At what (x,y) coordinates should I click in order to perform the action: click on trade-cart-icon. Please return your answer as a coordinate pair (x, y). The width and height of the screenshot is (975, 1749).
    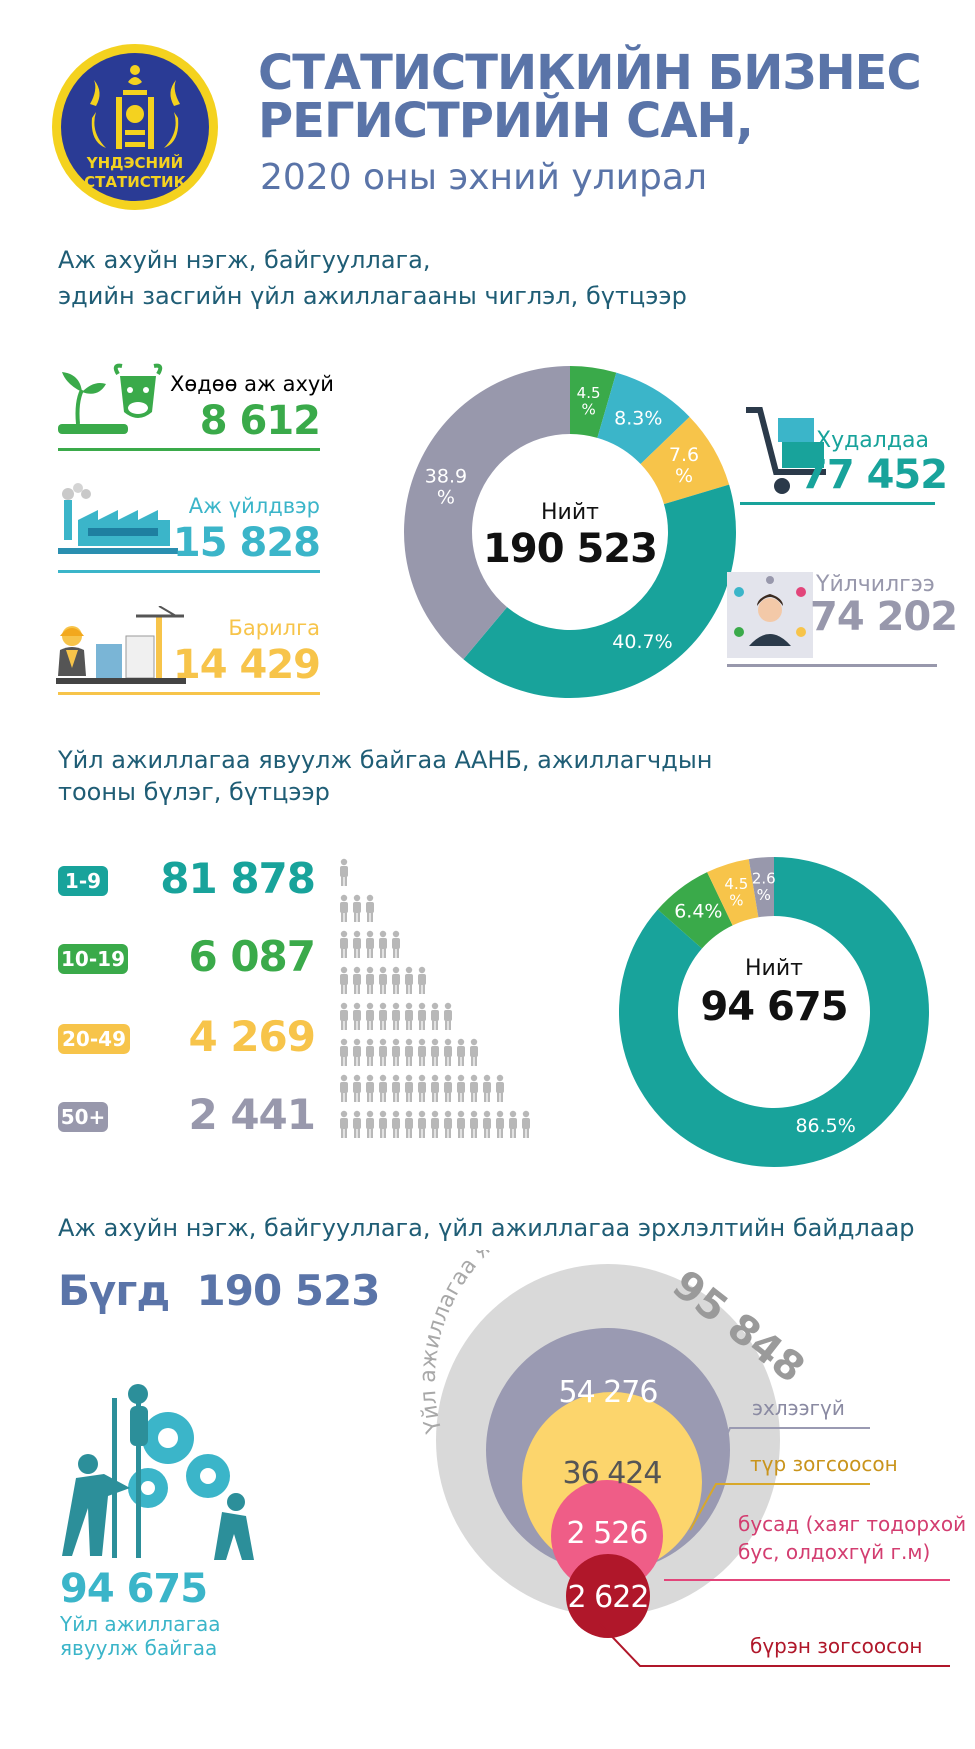
    Looking at the image, I should click on (786, 450).